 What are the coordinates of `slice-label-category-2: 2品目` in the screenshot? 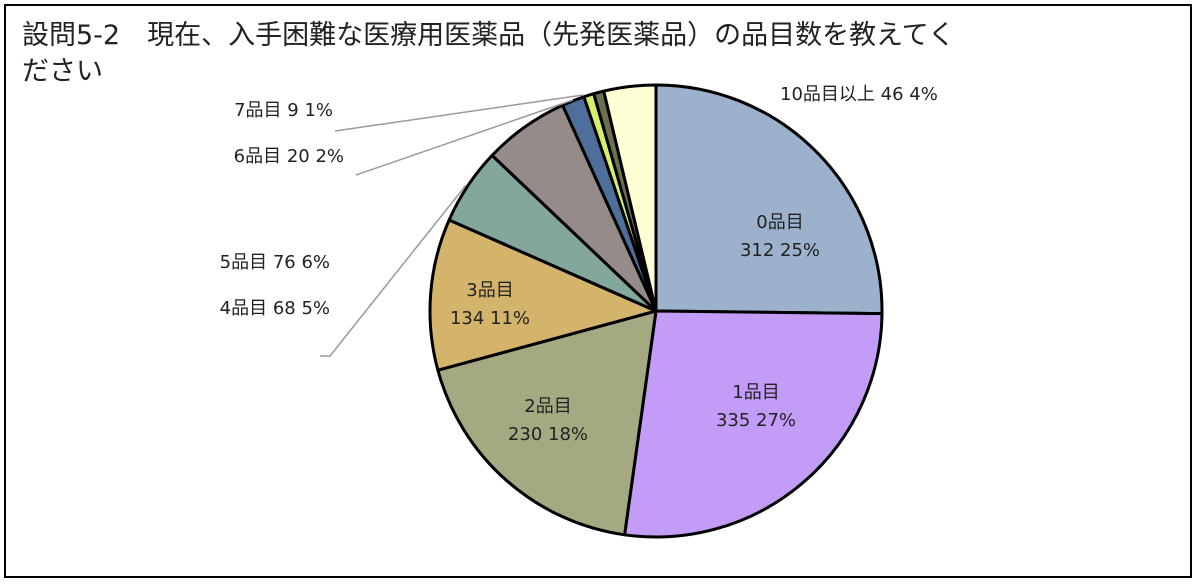 It's located at (547, 406).